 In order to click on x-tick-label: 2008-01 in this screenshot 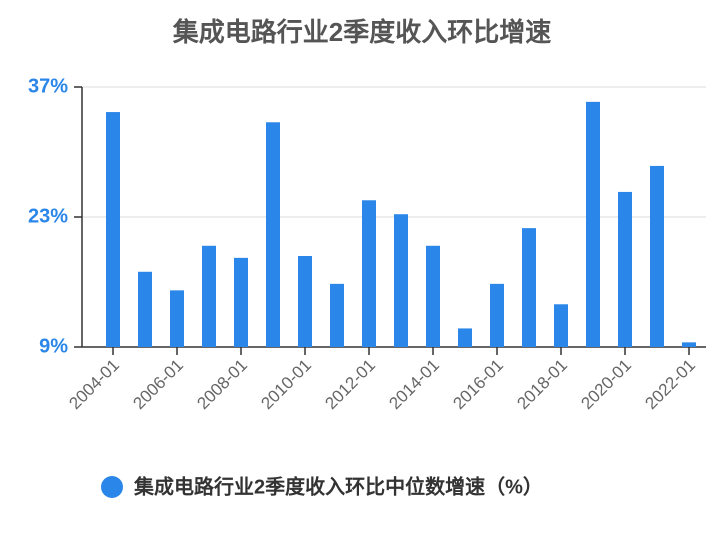, I will do `click(222, 385)`.